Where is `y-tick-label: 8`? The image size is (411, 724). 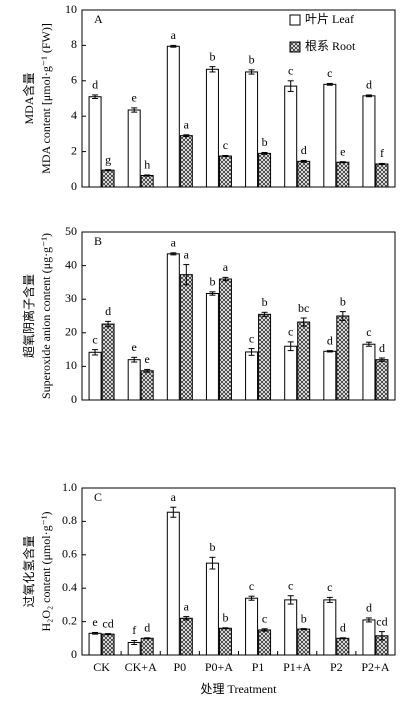
y-tick-label: 8 is located at coordinates (74, 44).